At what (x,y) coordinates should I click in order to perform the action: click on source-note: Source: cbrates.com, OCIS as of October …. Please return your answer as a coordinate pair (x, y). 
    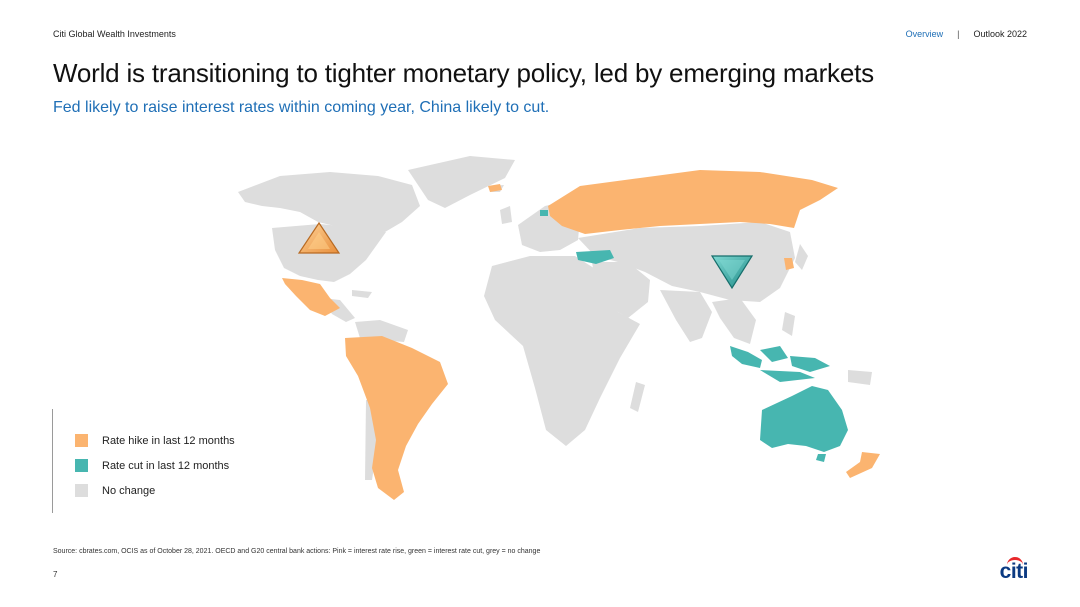
    Looking at the image, I should click on (297, 551).